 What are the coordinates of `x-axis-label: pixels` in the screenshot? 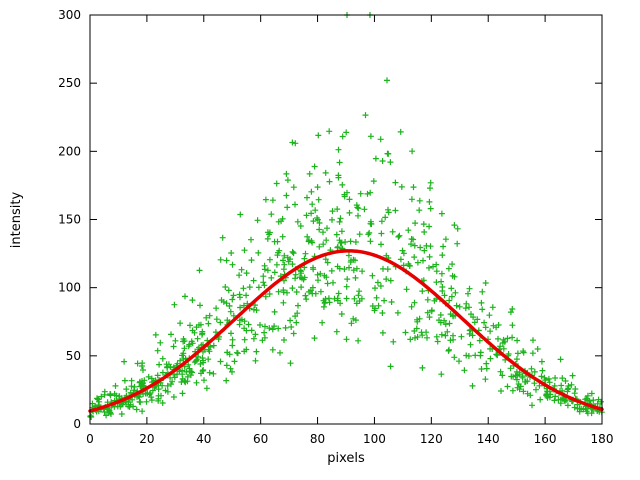 It's located at (346, 458).